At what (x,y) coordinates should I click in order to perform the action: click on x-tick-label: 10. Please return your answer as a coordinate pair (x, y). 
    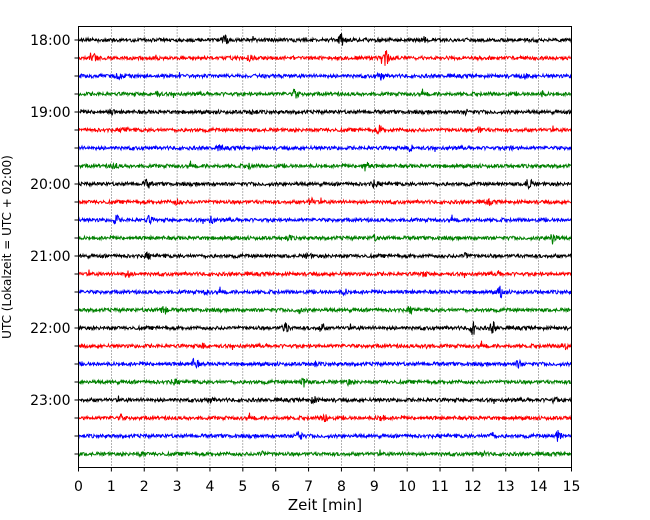
    Looking at the image, I should click on (407, 487).